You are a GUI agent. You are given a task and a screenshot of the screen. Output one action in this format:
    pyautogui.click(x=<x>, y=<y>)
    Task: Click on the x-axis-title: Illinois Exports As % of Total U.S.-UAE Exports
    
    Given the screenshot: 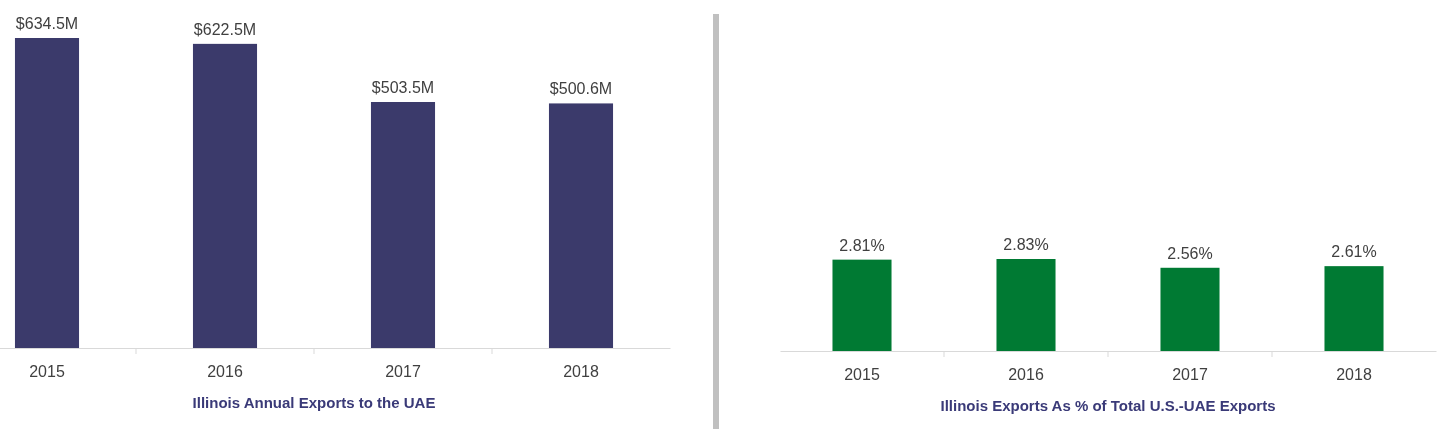 What is the action you would take?
    pyautogui.click(x=1108, y=405)
    